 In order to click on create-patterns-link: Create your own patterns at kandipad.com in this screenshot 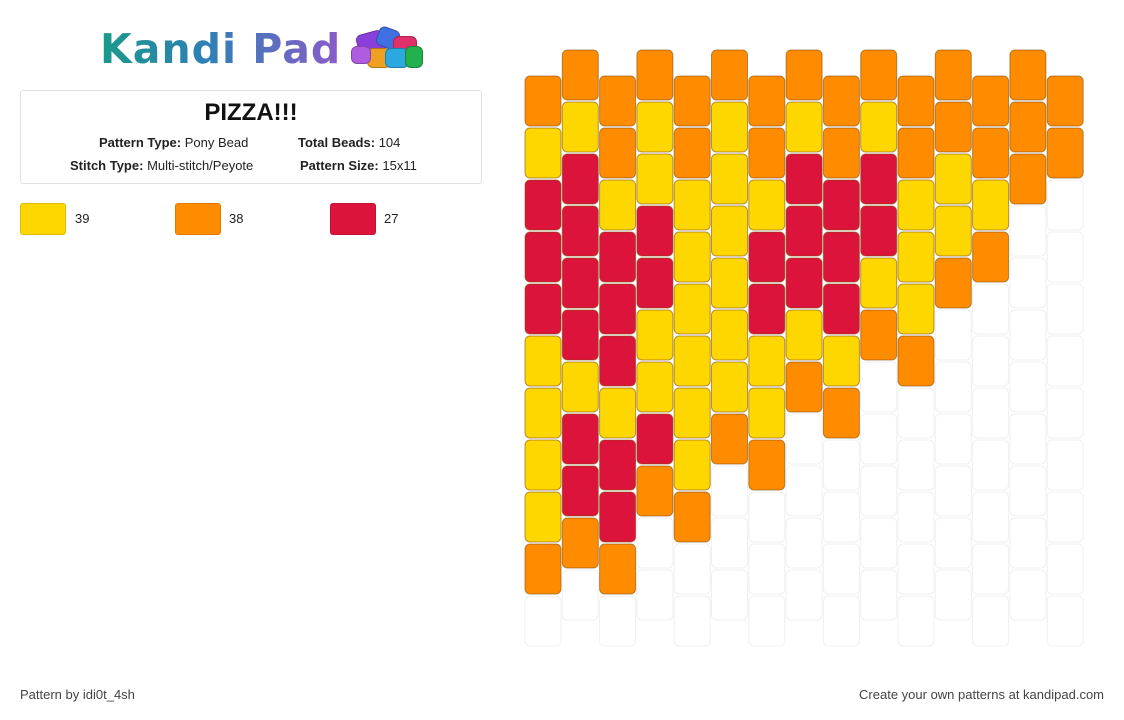, I will do `click(981, 694)`.